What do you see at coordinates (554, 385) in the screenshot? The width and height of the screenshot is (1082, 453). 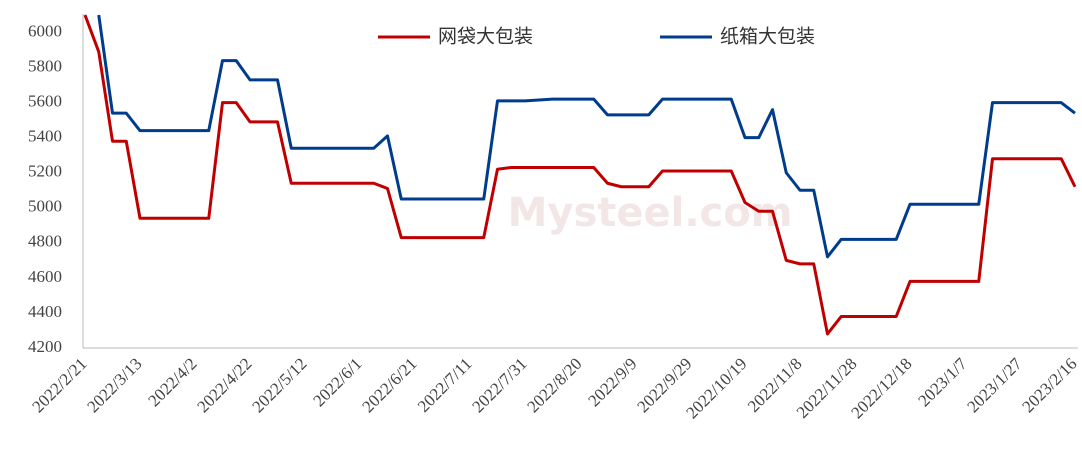 I see `x-tick-label: 2022/8/20` at bounding box center [554, 385].